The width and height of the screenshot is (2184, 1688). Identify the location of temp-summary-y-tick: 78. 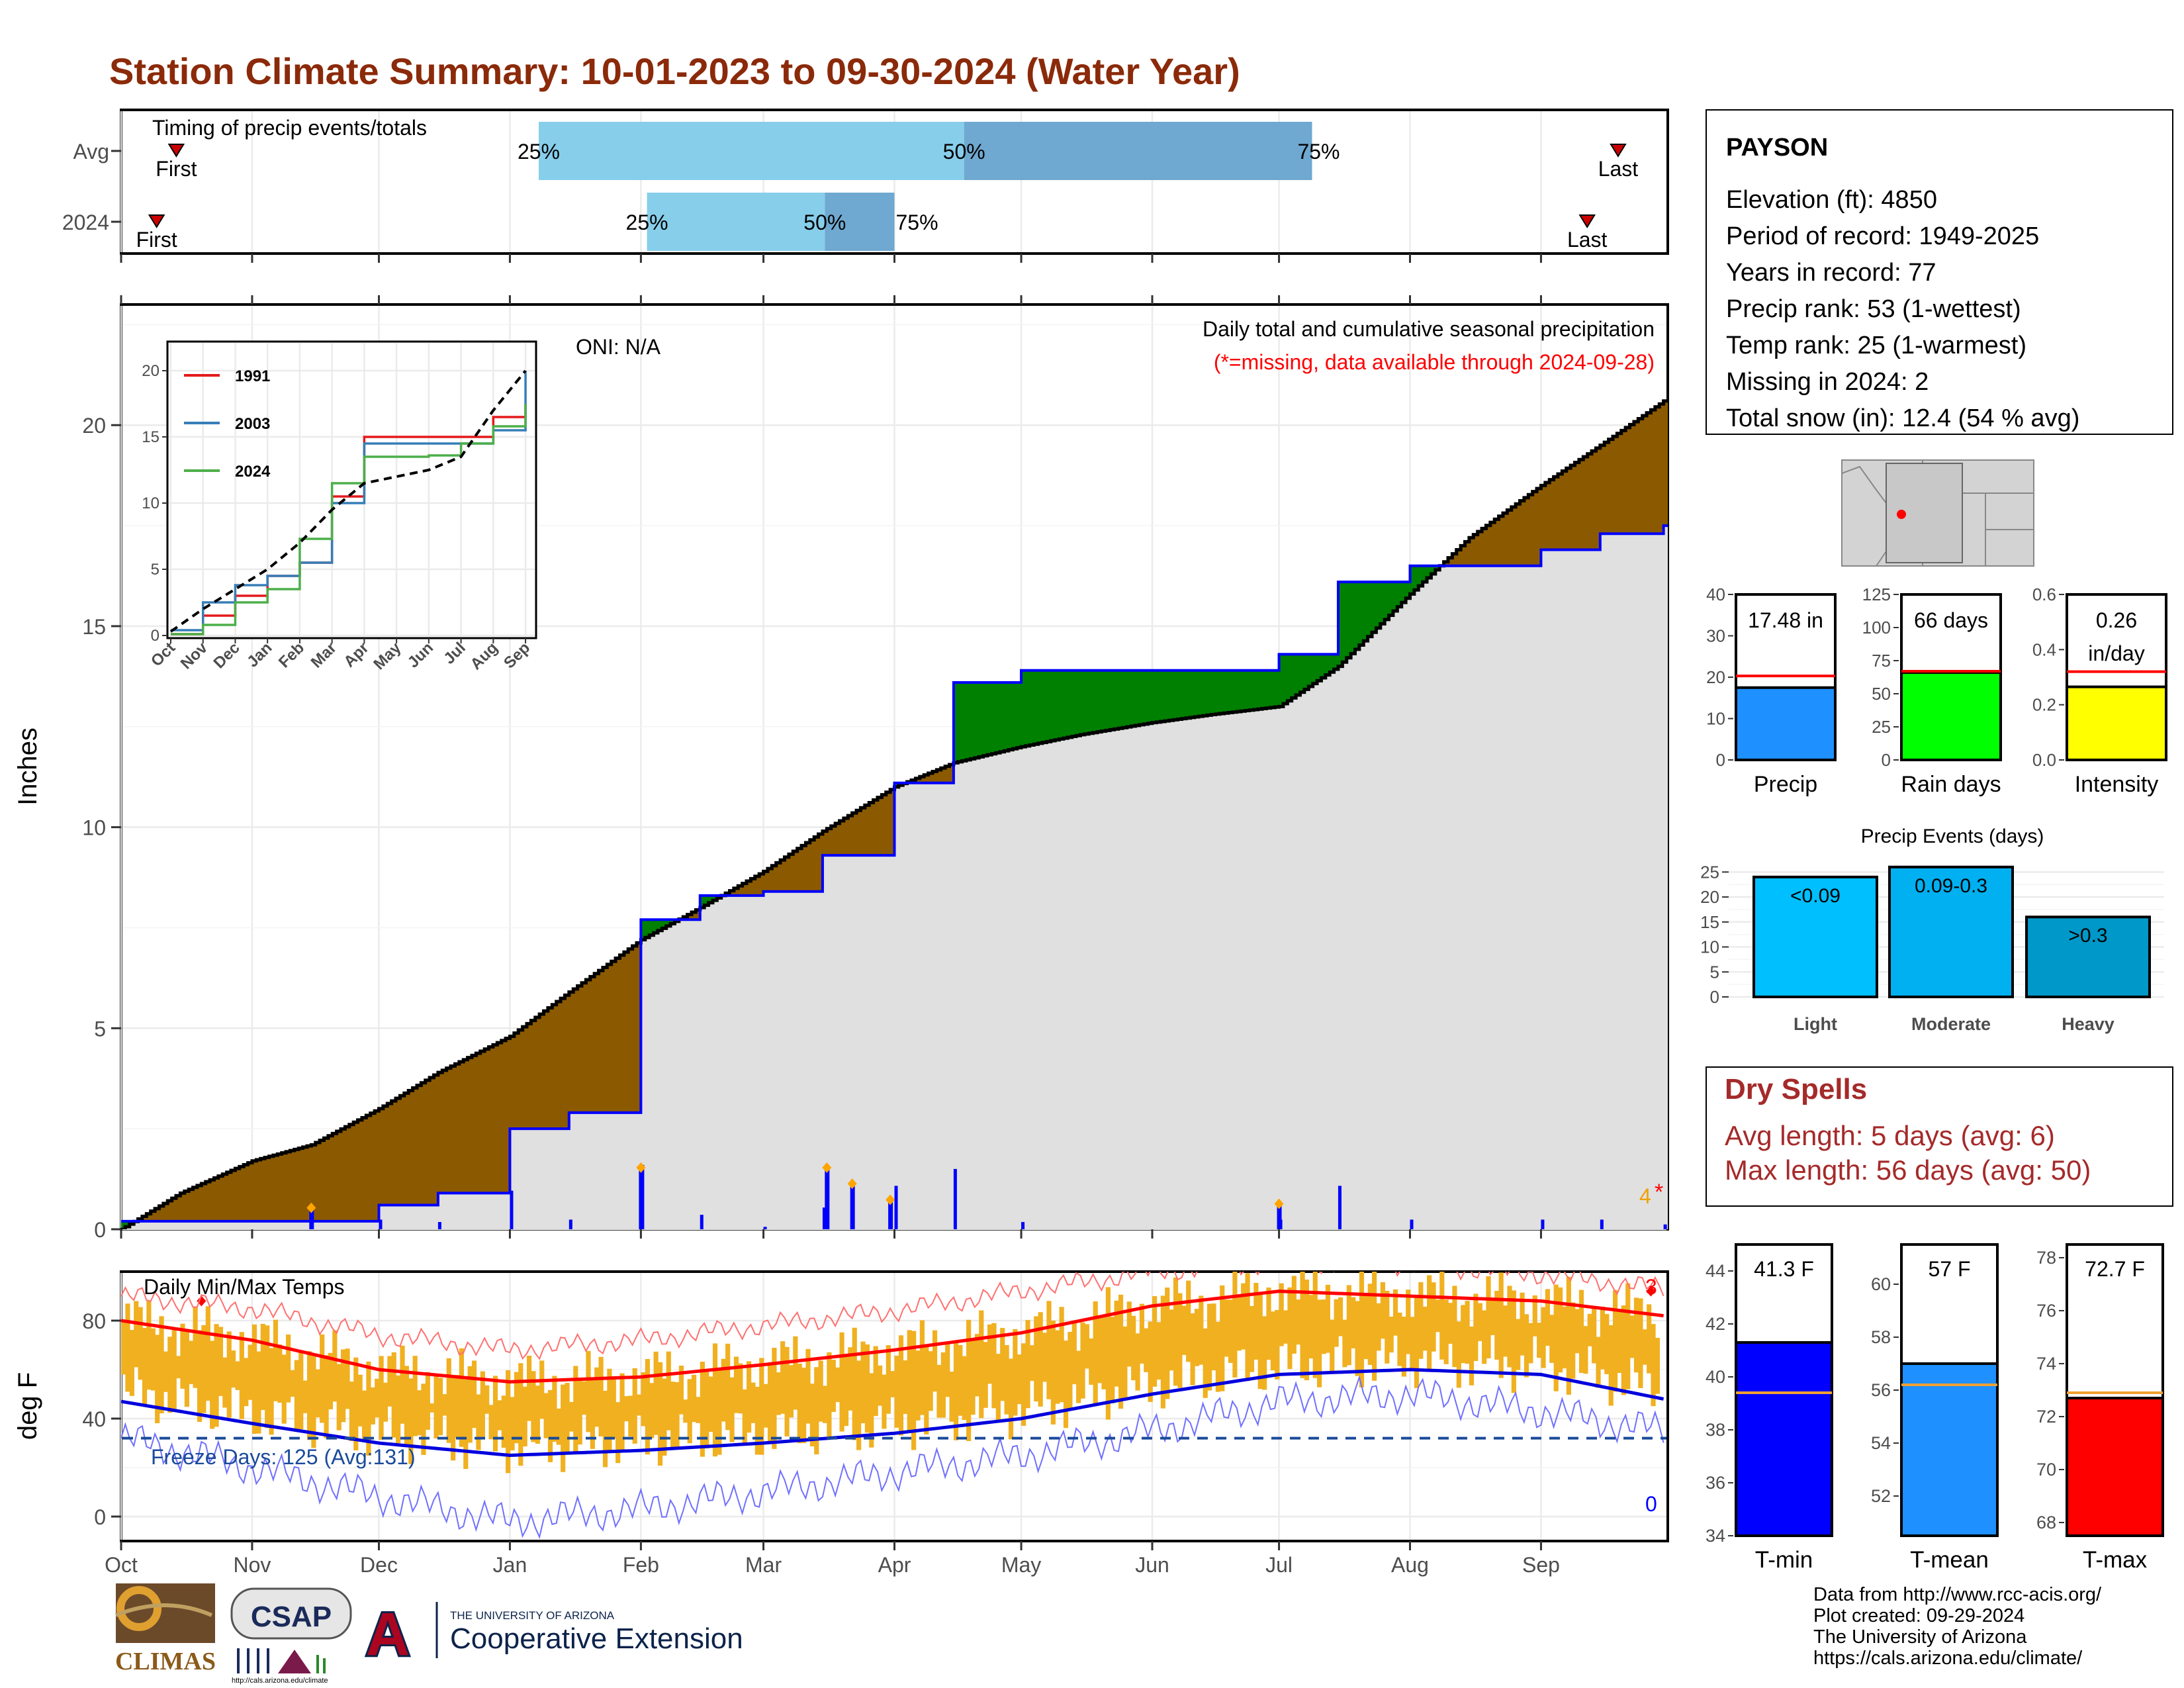
(2046, 1258).